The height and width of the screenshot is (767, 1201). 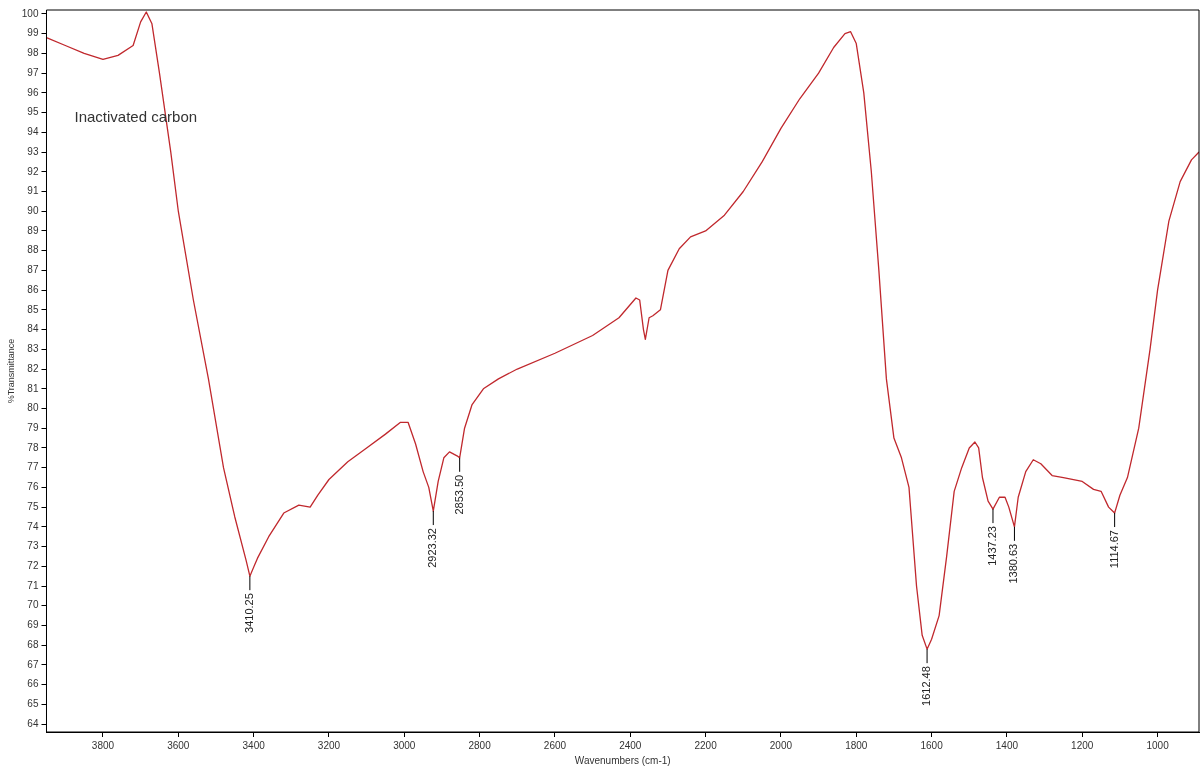 I want to click on annotation: 1380.63, so click(x=1013, y=563).